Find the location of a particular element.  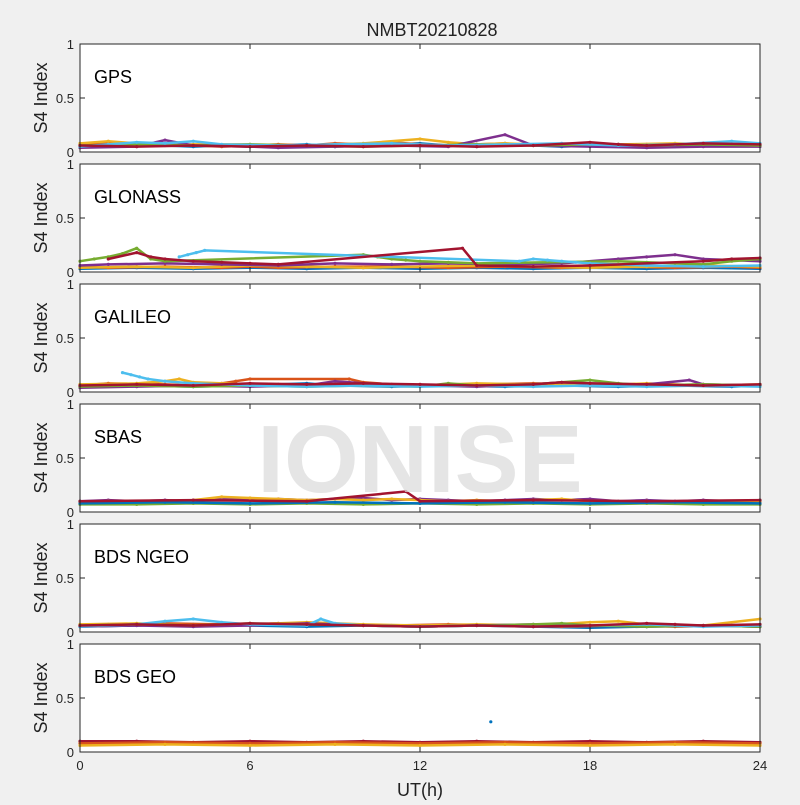

chart-title: NMBT20210828 is located at coordinates (431, 30).